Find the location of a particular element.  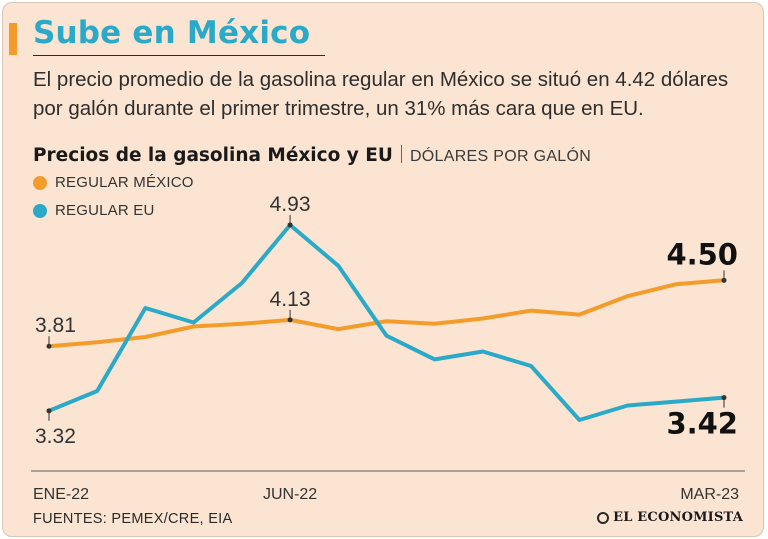

x-tick-label: MAR-23 is located at coordinates (709, 494).